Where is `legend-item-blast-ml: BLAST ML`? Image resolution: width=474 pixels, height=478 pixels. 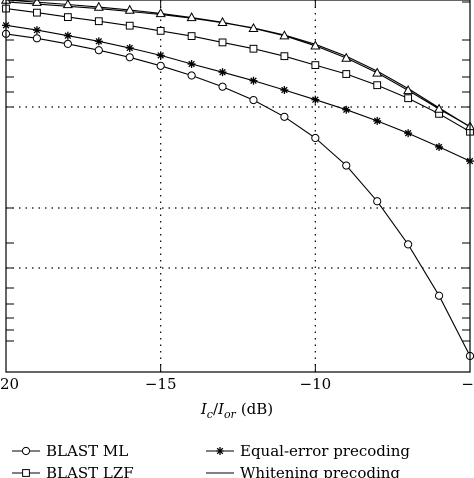
legend-item-blast-ml: BLAST ML is located at coordinates (70, 451).